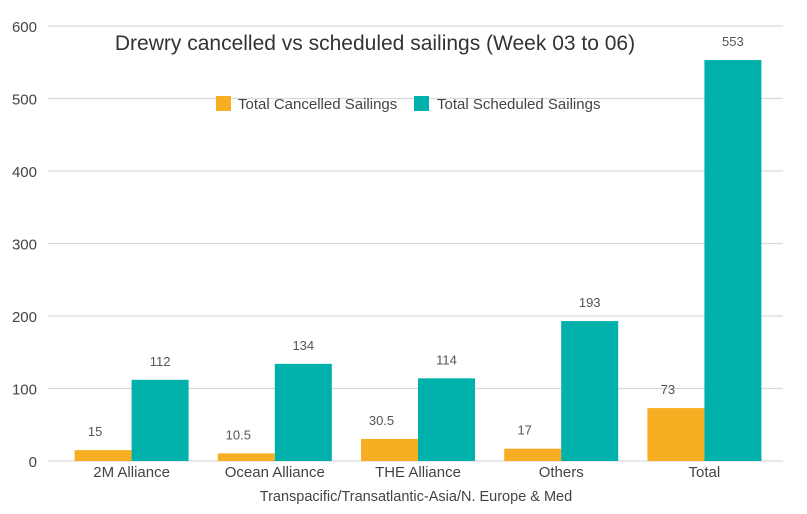 This screenshot has width=807, height=514. What do you see at coordinates (238, 434) in the screenshot?
I see `data-label: 10.5` at bounding box center [238, 434].